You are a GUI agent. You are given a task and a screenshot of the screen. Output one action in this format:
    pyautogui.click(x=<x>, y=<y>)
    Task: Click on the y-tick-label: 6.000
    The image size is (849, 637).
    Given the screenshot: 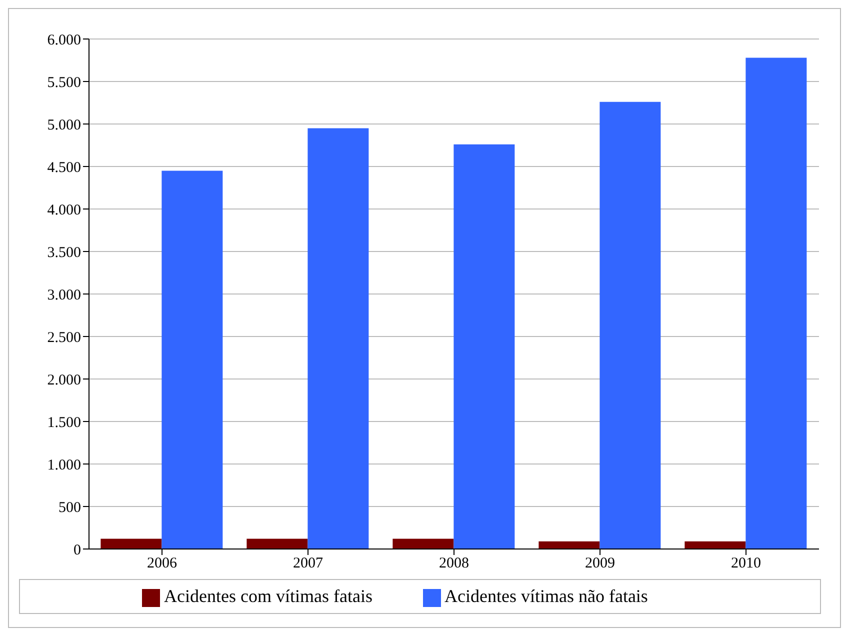 What is the action you would take?
    pyautogui.click(x=64, y=40)
    